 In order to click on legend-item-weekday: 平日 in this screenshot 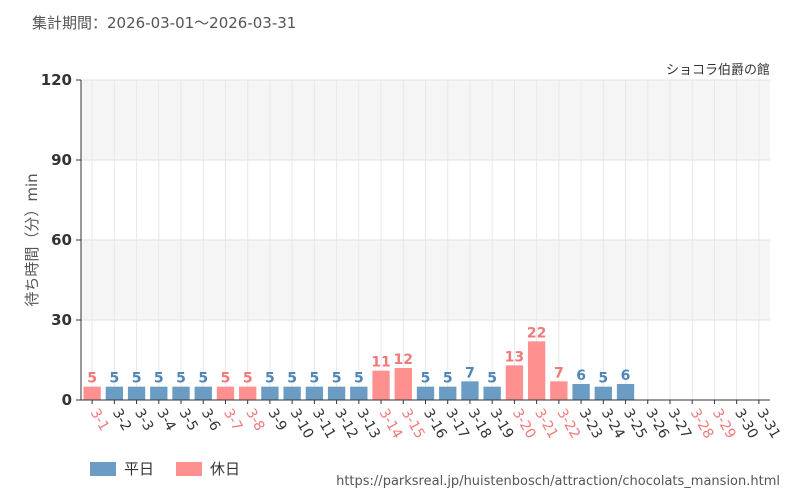, I will do `click(122, 468)`.